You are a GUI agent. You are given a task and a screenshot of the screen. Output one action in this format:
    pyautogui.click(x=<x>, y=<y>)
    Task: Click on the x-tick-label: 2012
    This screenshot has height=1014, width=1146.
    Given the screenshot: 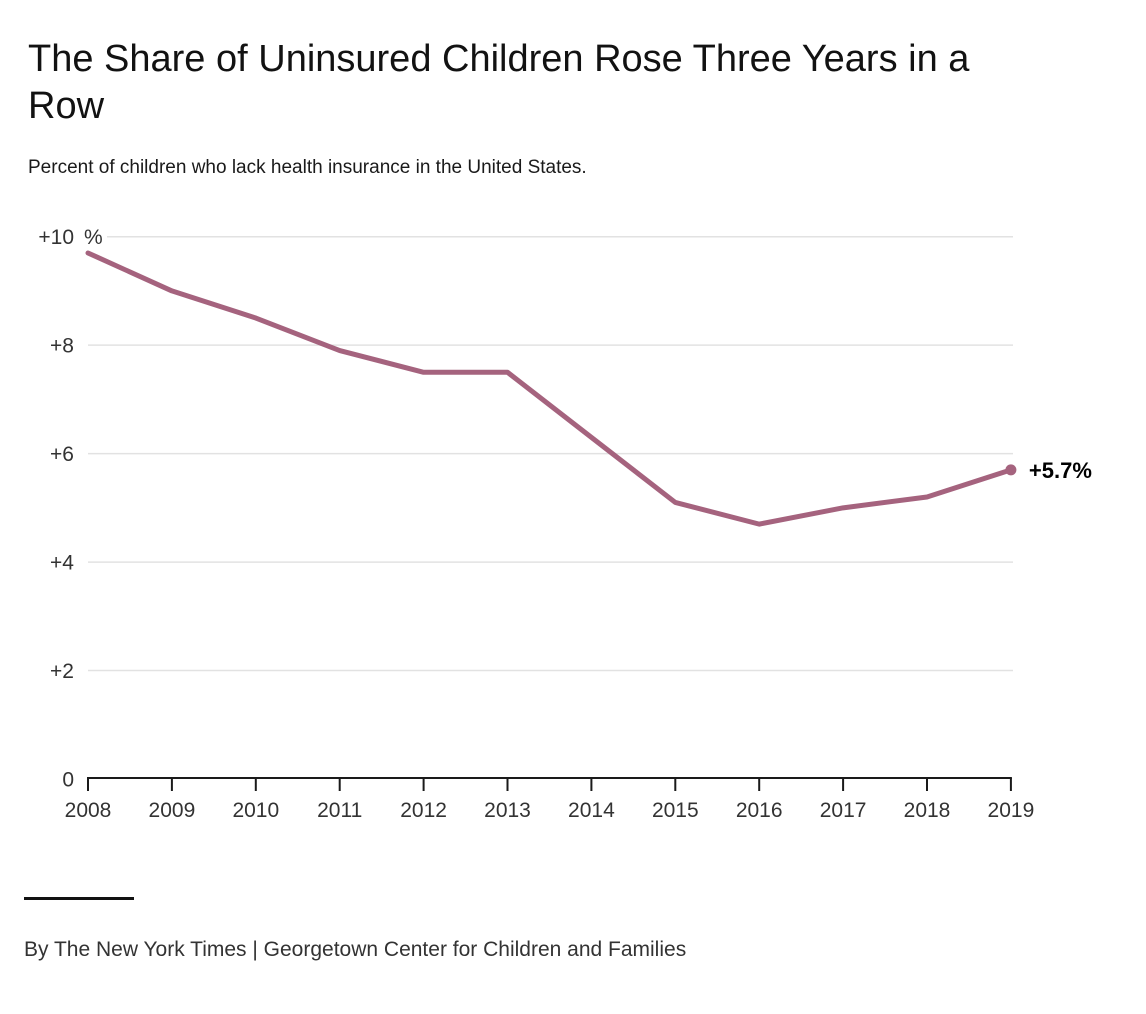 What is the action you would take?
    pyautogui.click(x=423, y=810)
    